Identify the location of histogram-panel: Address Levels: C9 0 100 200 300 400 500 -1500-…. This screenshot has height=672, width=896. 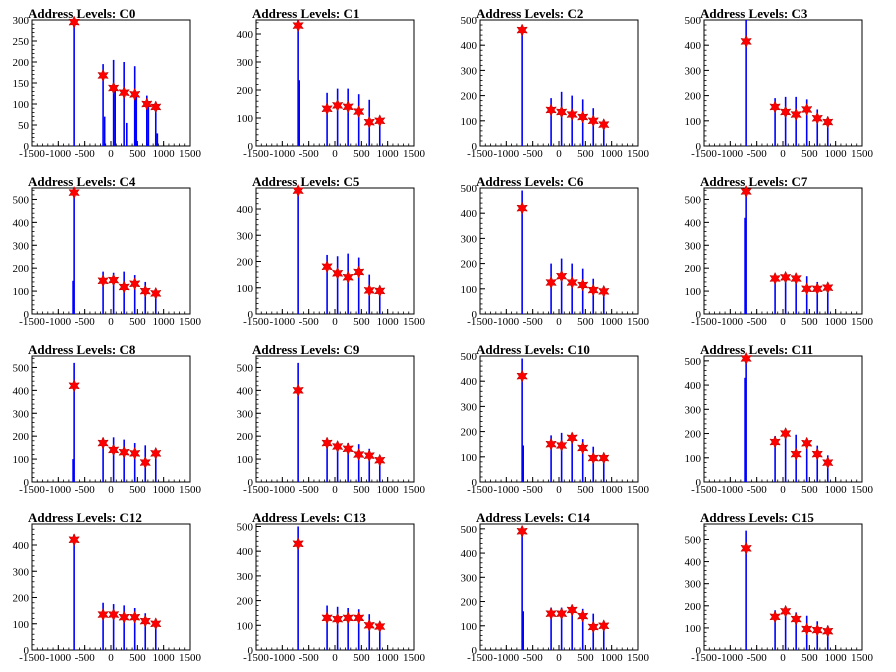
(336, 420).